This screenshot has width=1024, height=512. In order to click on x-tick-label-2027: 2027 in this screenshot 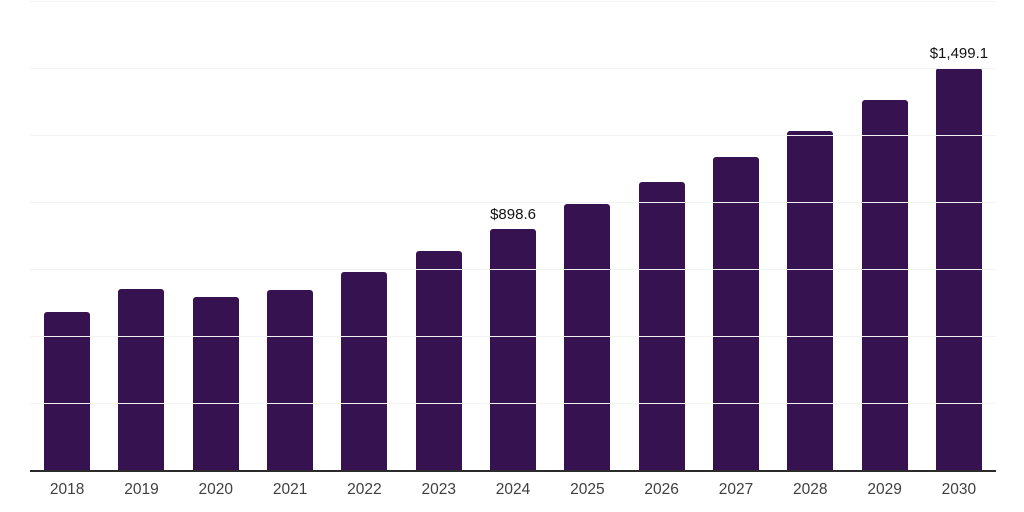, I will do `click(736, 489)`.